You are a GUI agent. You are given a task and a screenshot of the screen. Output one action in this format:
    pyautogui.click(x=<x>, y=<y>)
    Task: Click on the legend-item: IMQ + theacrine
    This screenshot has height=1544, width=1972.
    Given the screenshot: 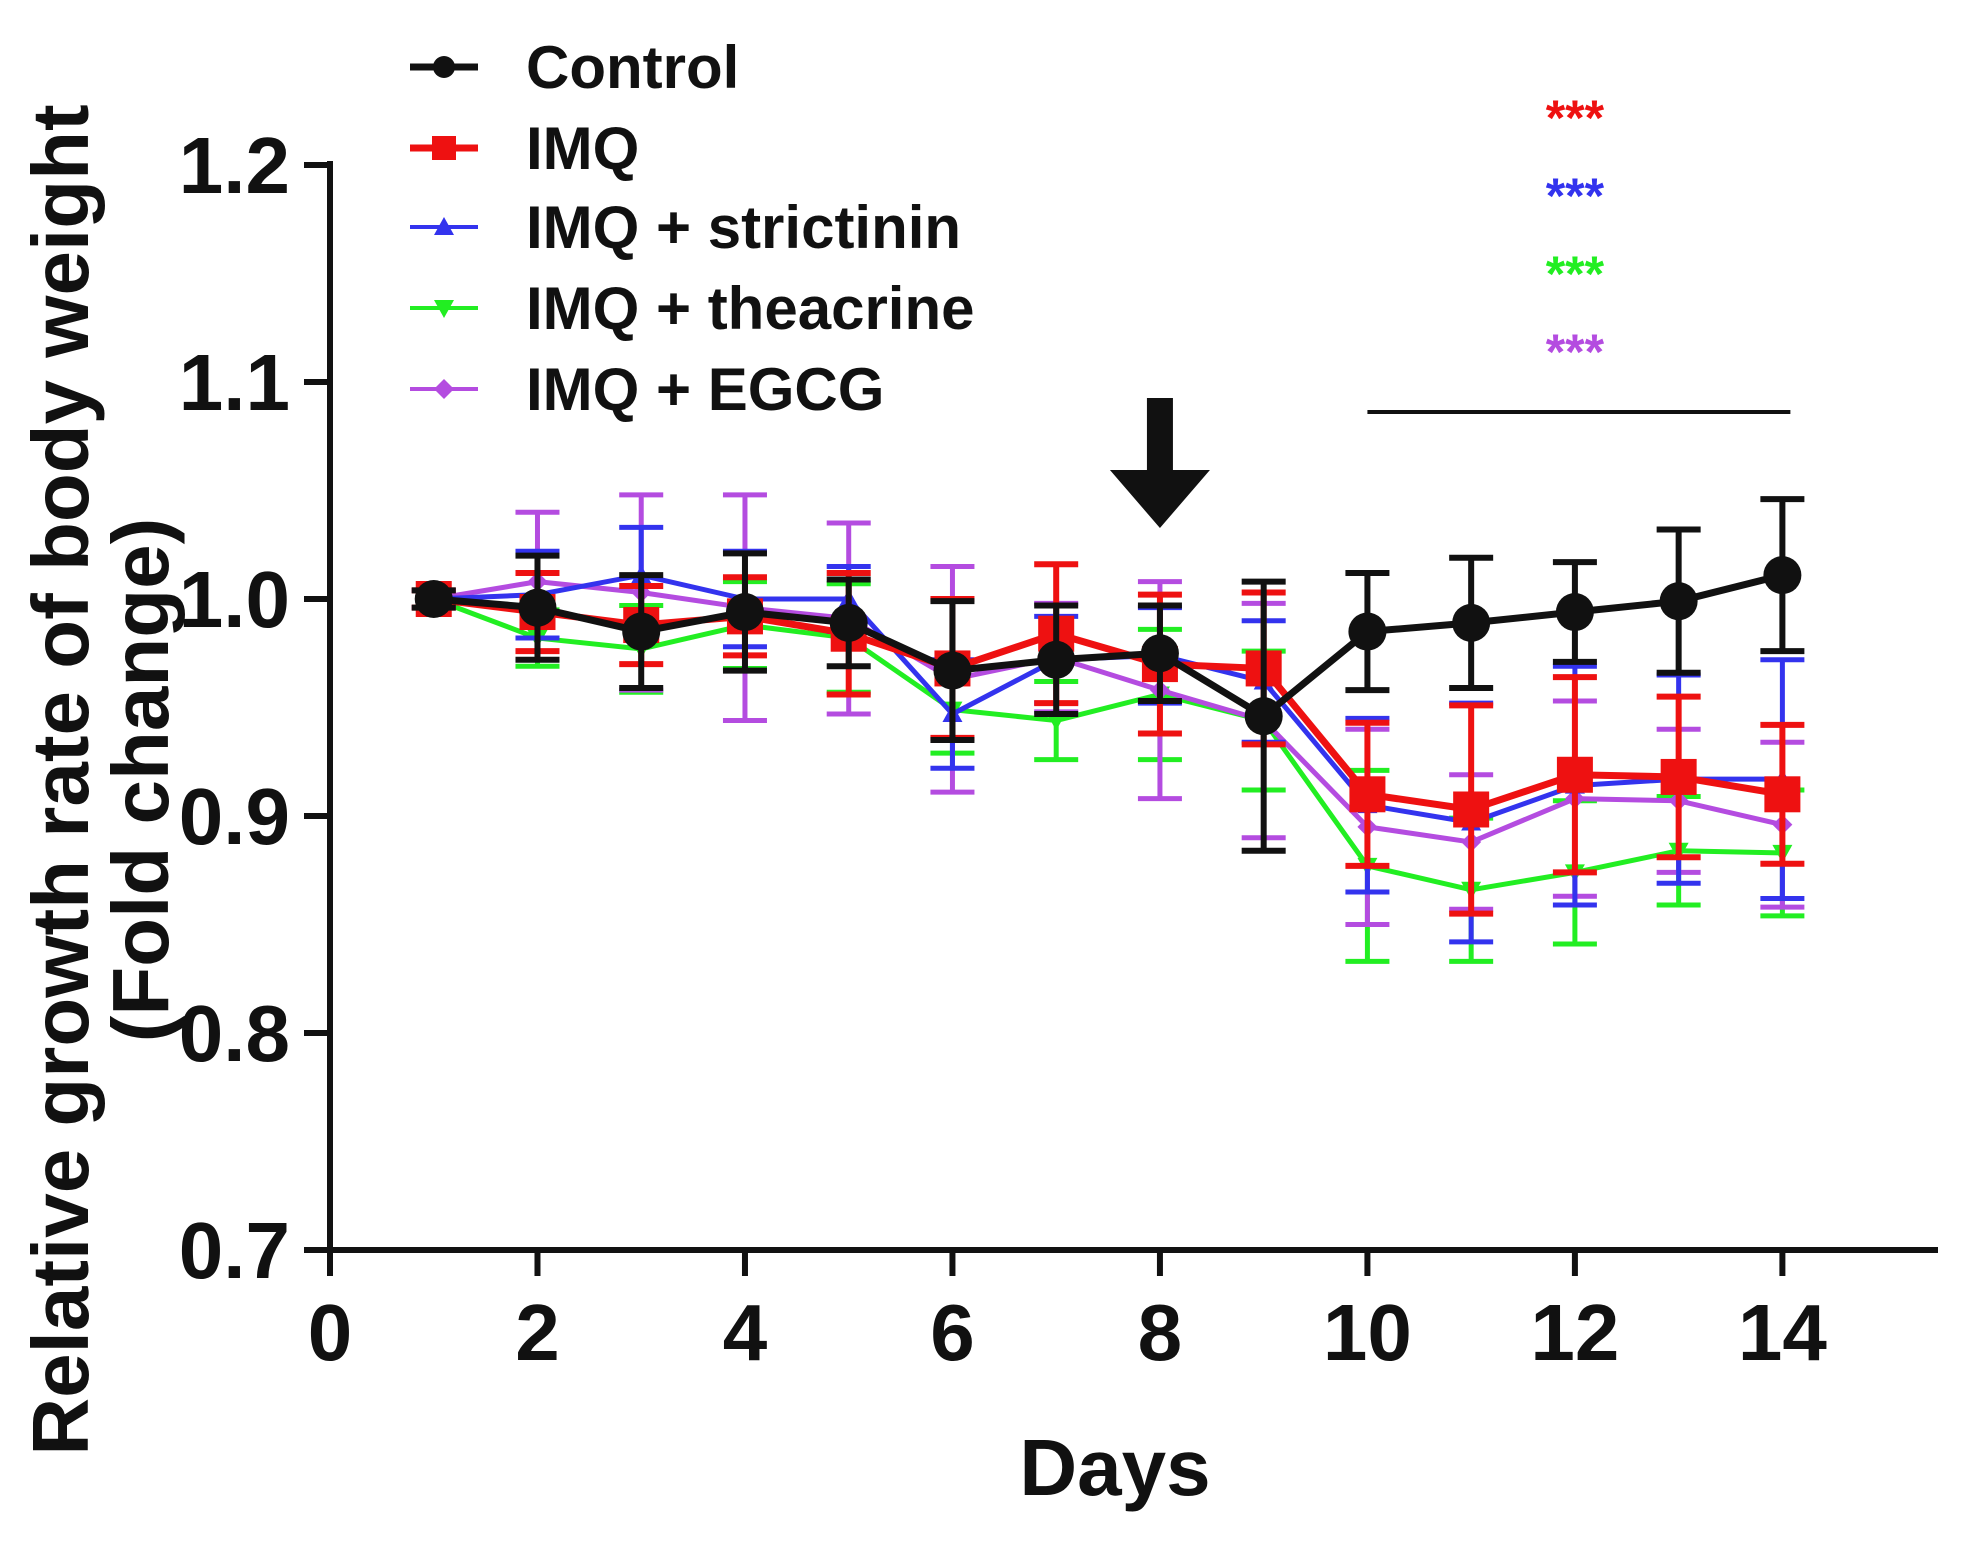 What is the action you would take?
    pyautogui.click(x=692, y=308)
    